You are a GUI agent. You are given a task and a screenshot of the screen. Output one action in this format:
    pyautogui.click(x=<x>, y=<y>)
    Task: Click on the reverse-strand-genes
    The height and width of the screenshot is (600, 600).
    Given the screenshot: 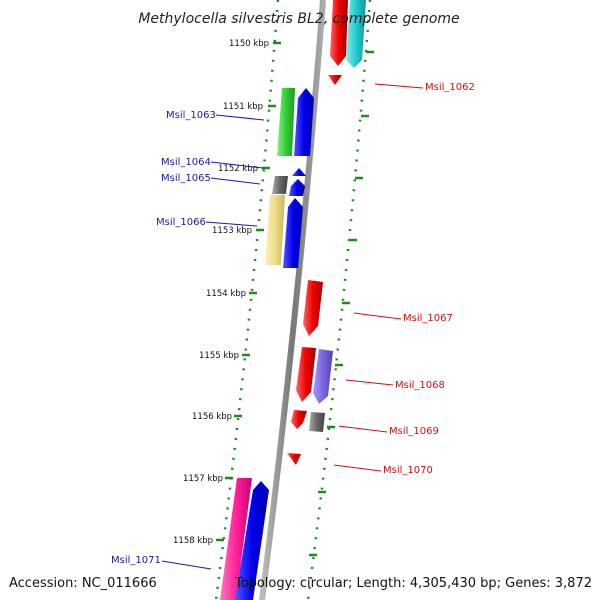 What is the action you would take?
    pyautogui.click(x=326, y=232)
    